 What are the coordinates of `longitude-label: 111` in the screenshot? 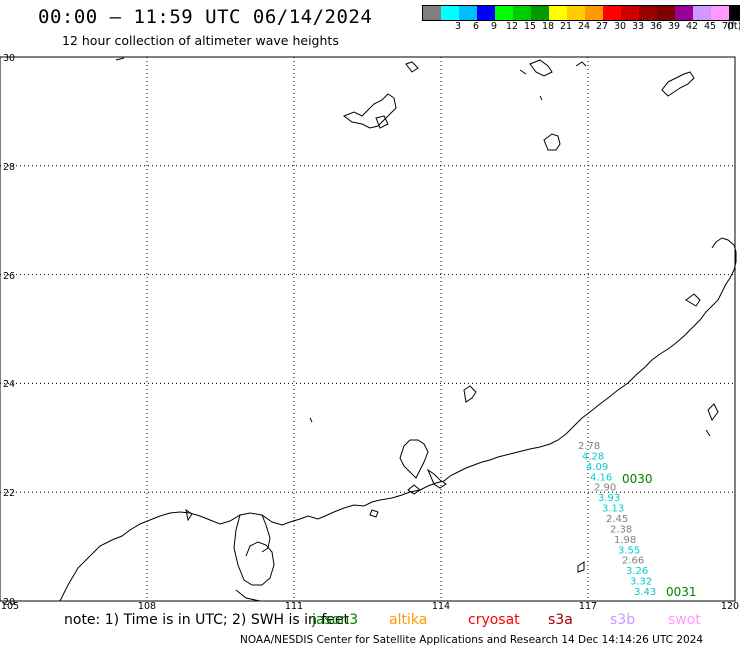 It's located at (294, 606).